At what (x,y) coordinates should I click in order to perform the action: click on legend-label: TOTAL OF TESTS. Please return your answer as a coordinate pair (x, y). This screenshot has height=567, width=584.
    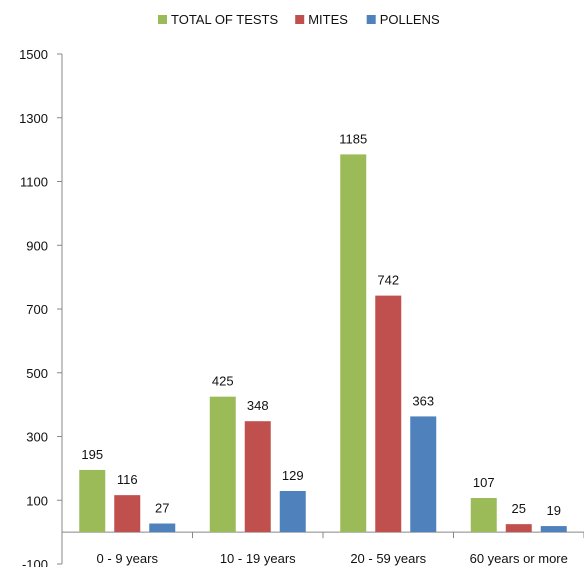
    Looking at the image, I should click on (224, 19).